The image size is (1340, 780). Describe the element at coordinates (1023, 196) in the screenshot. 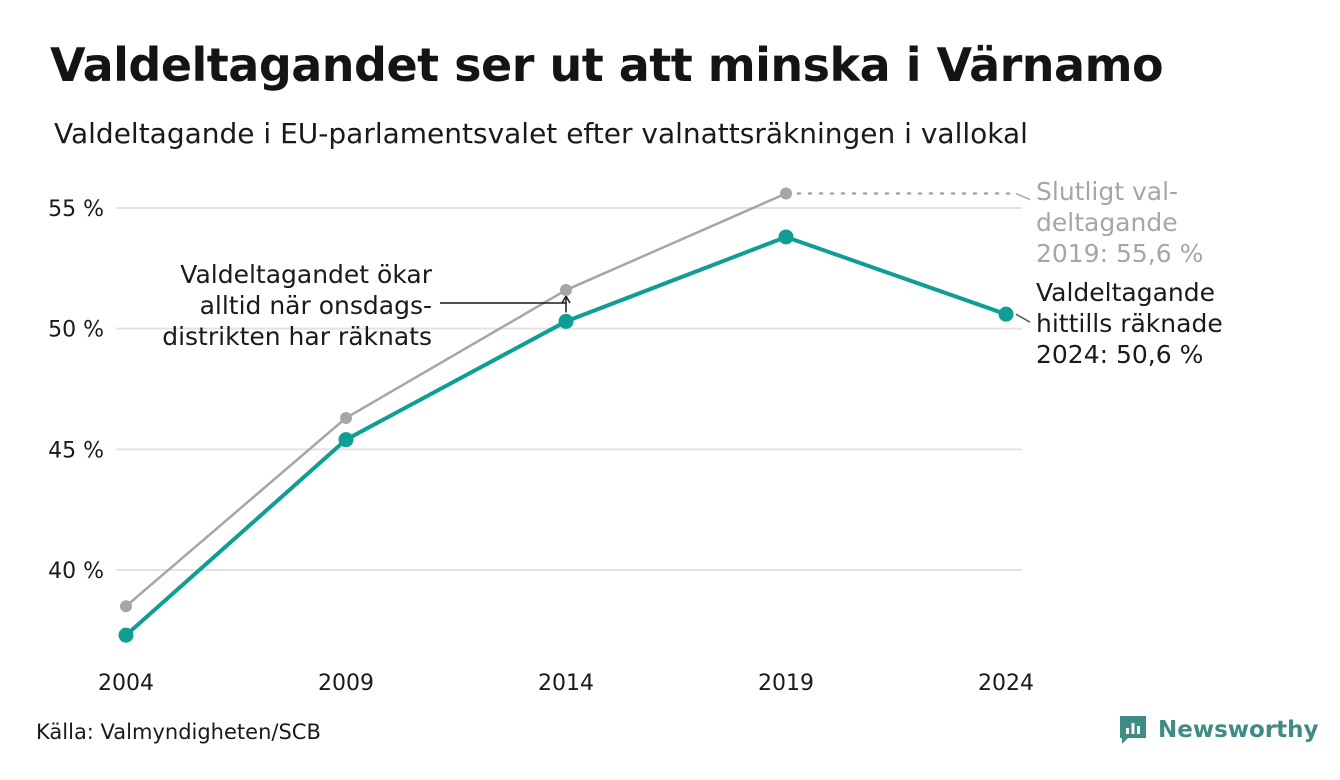

I see `final-2019-tick` at that location.